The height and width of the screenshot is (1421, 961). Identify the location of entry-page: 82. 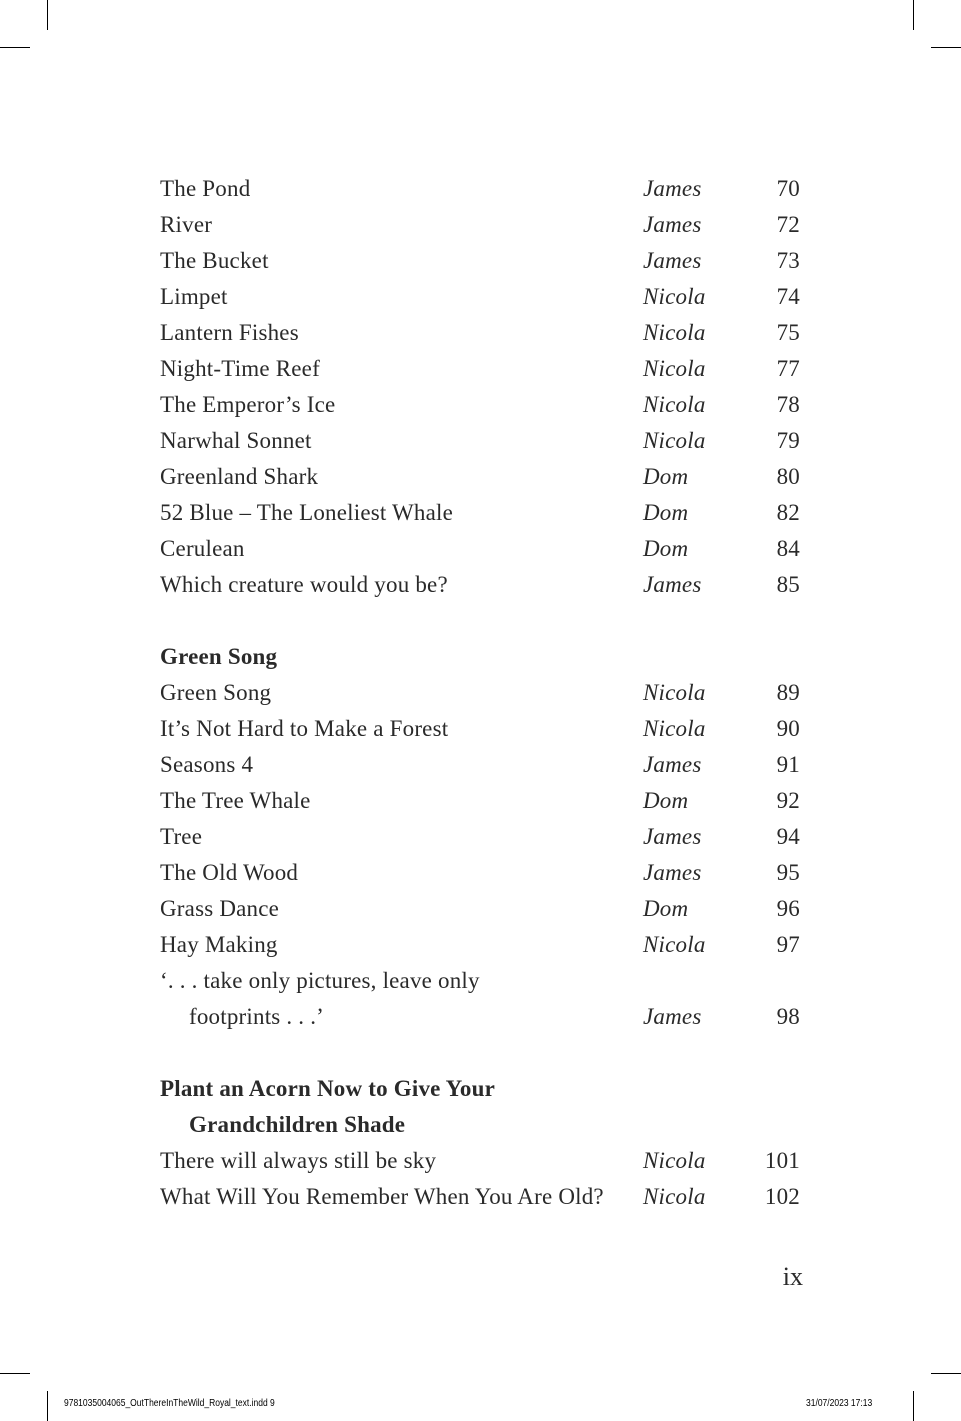
(788, 512).